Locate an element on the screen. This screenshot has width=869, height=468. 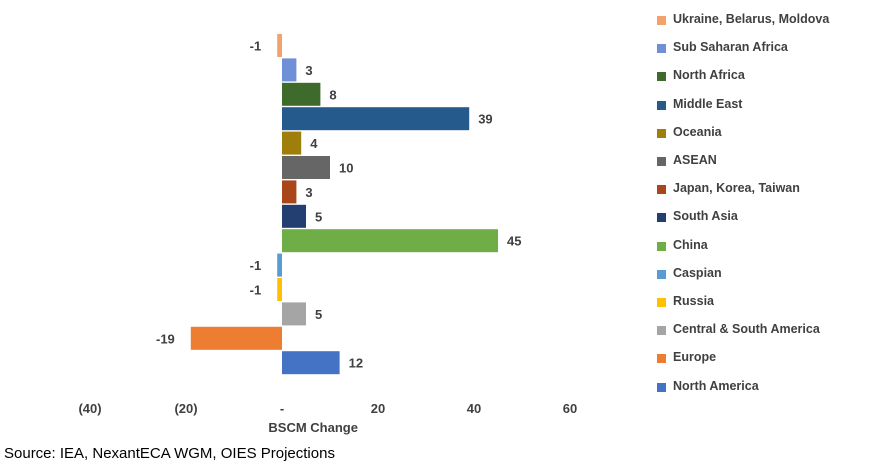
legend-label: Oceania is located at coordinates (697, 131).